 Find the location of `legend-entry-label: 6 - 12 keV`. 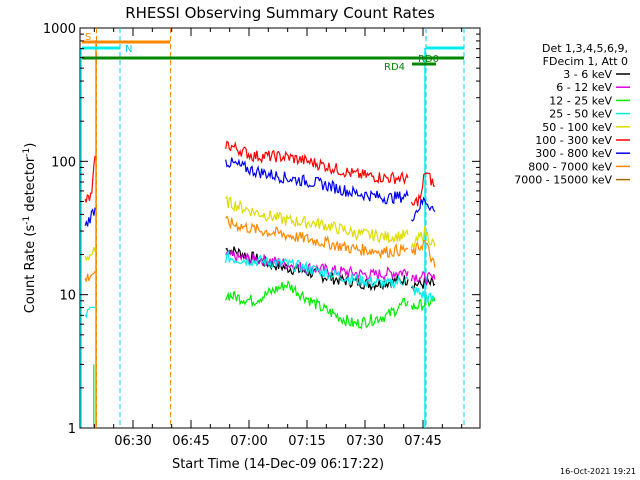

legend-entry-label: 6 - 12 keV is located at coordinates (584, 87).